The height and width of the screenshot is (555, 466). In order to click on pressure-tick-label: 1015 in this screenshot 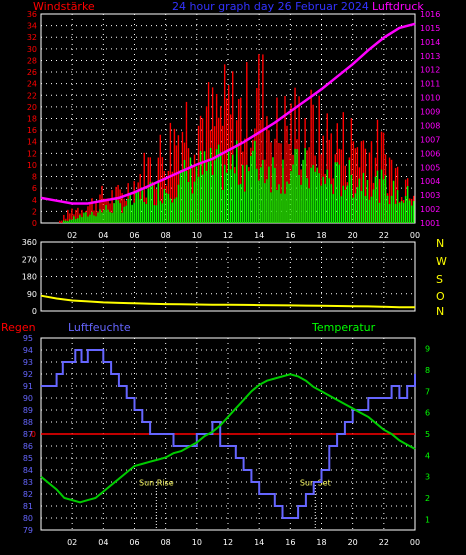, I will do `click(430, 28)`.